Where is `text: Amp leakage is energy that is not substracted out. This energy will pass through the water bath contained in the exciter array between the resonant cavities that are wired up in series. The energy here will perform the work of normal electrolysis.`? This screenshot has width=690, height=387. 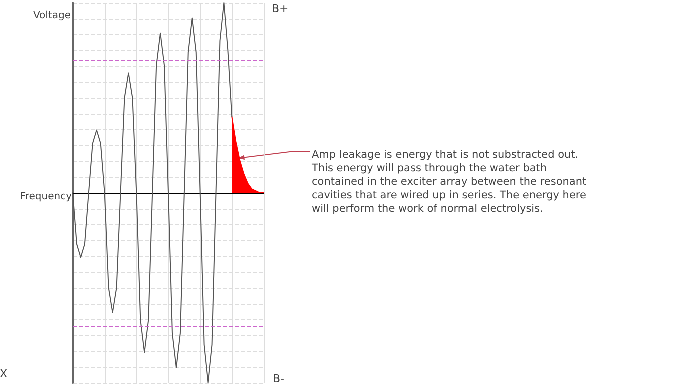 text: Amp leakage is energy that is not substracted out. This energy will pass through the water bath contained in the exciter array between the resonant cavities that are wired up in series. The energy here will perform the work of normal electrolysis. is located at coordinates (449, 181).